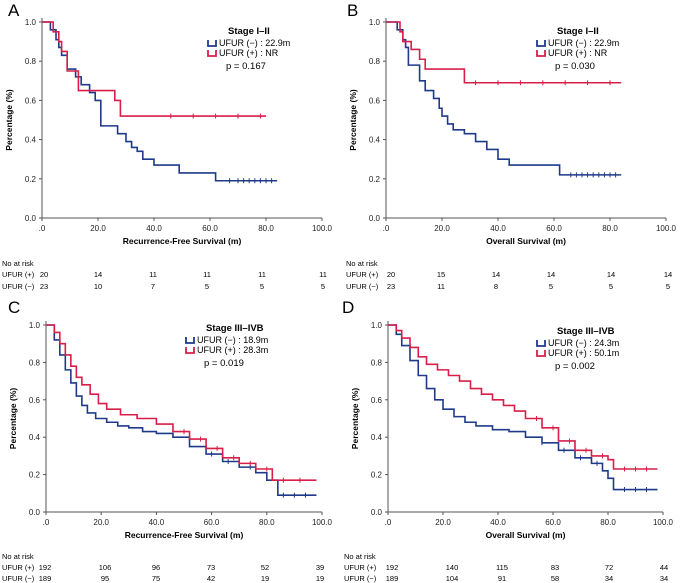 The image size is (685, 583). What do you see at coordinates (575, 66) in the screenshot?
I see `panel-b-p-value: p = 0.030` at bounding box center [575, 66].